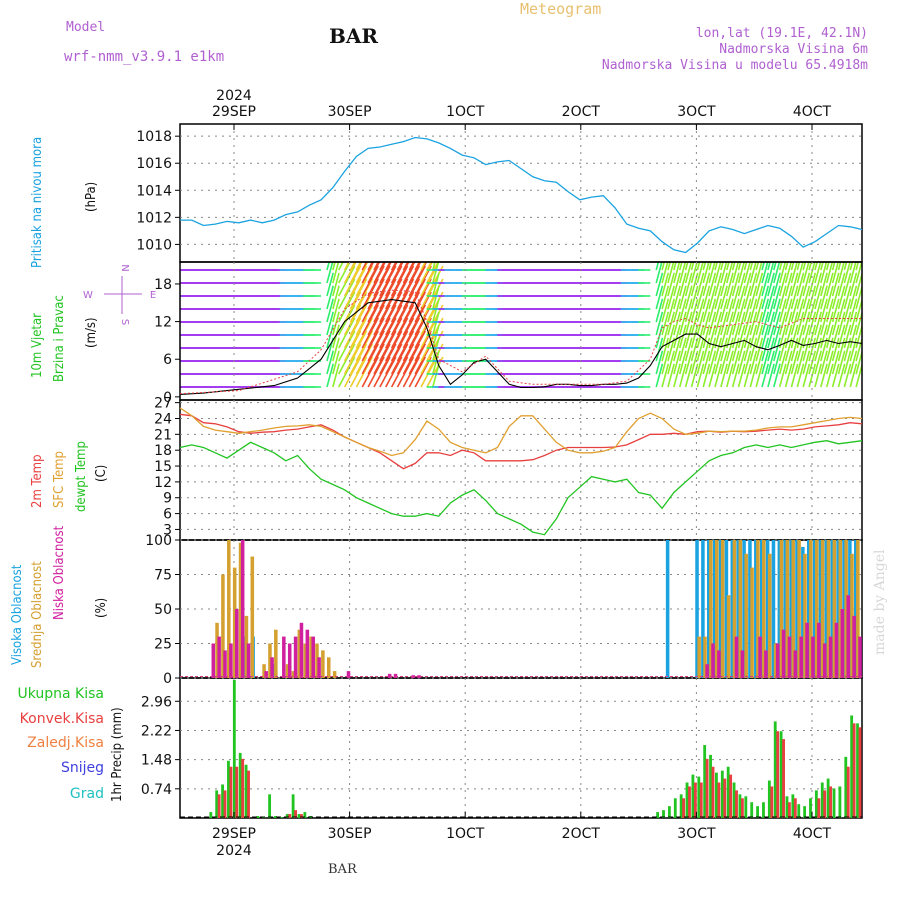 This screenshot has height=900, width=900. Describe the element at coordinates (82, 768) in the screenshot. I see `legend-snow: Snijeg` at that location.